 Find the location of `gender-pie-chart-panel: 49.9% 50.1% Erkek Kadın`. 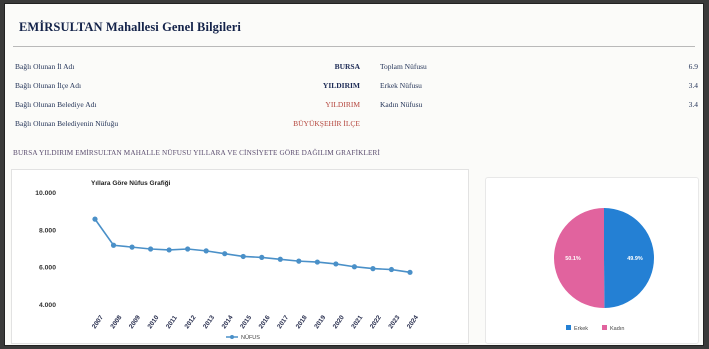

gender-pie-chart-panel: 49.9% 50.1% Erkek Kadın is located at coordinates (592, 260).